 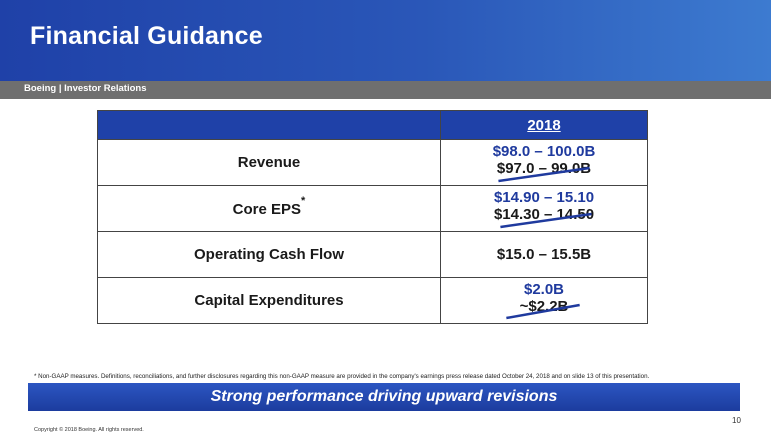 I want to click on table-row-core-eps: Core EPS* $14.90 – 15.10 $14.30 – 14.50, so click(x=372, y=208).